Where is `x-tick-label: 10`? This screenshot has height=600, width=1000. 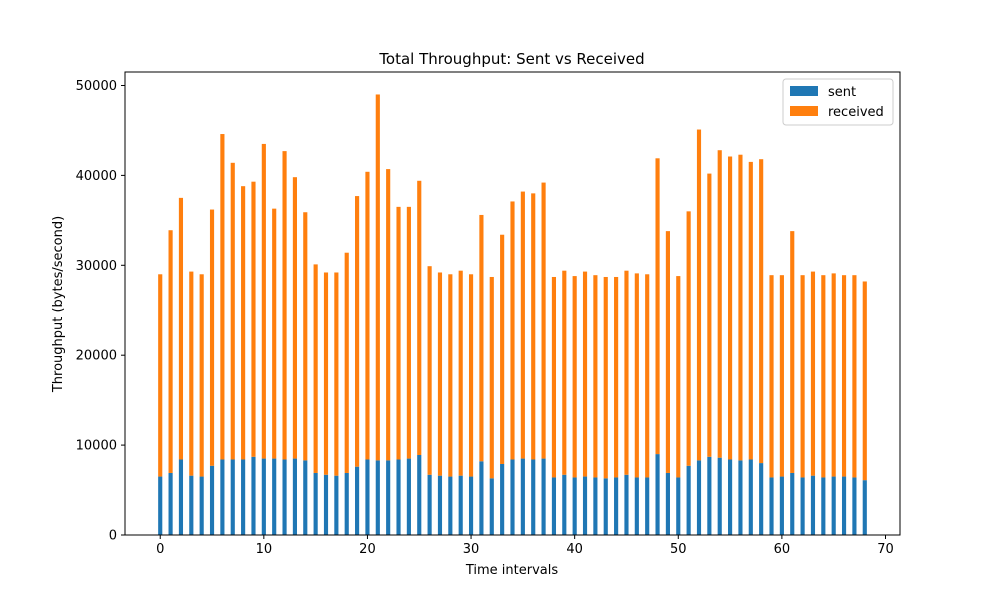 x-tick-label: 10 is located at coordinates (264, 549).